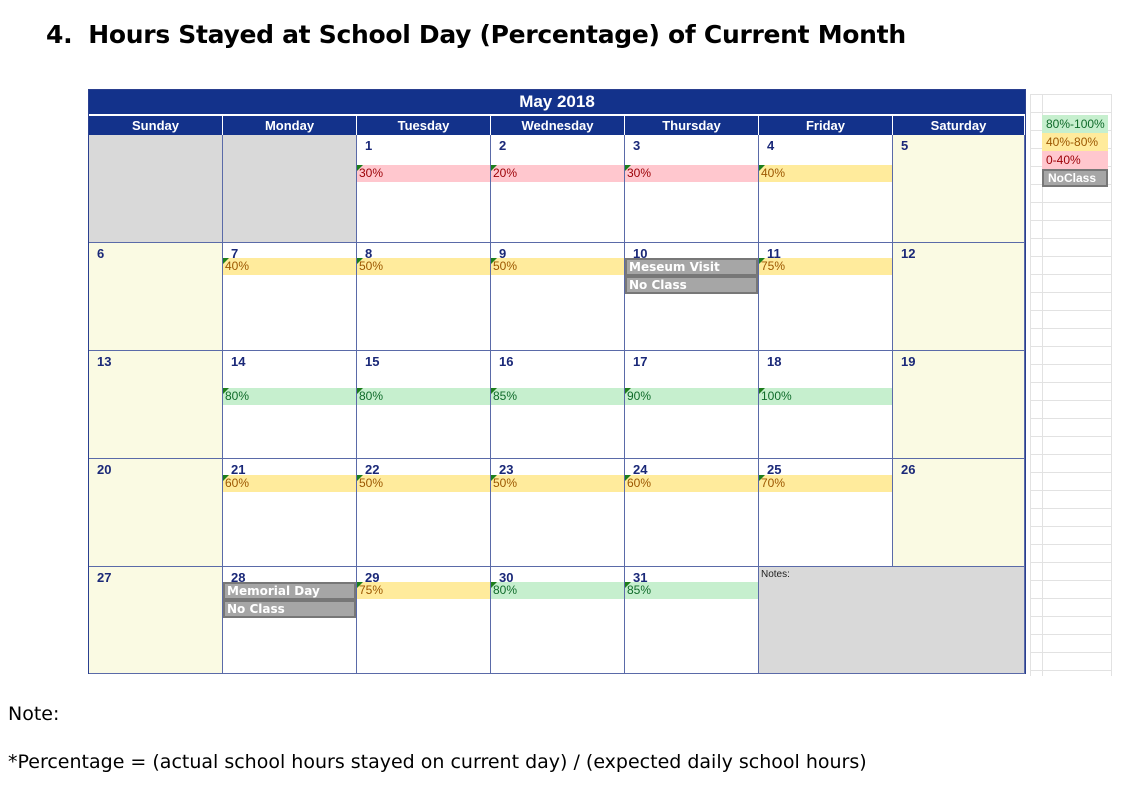 This screenshot has width=1125, height=790. What do you see at coordinates (424, 405) in the screenshot?
I see `day-cell-15: 15 80%` at bounding box center [424, 405].